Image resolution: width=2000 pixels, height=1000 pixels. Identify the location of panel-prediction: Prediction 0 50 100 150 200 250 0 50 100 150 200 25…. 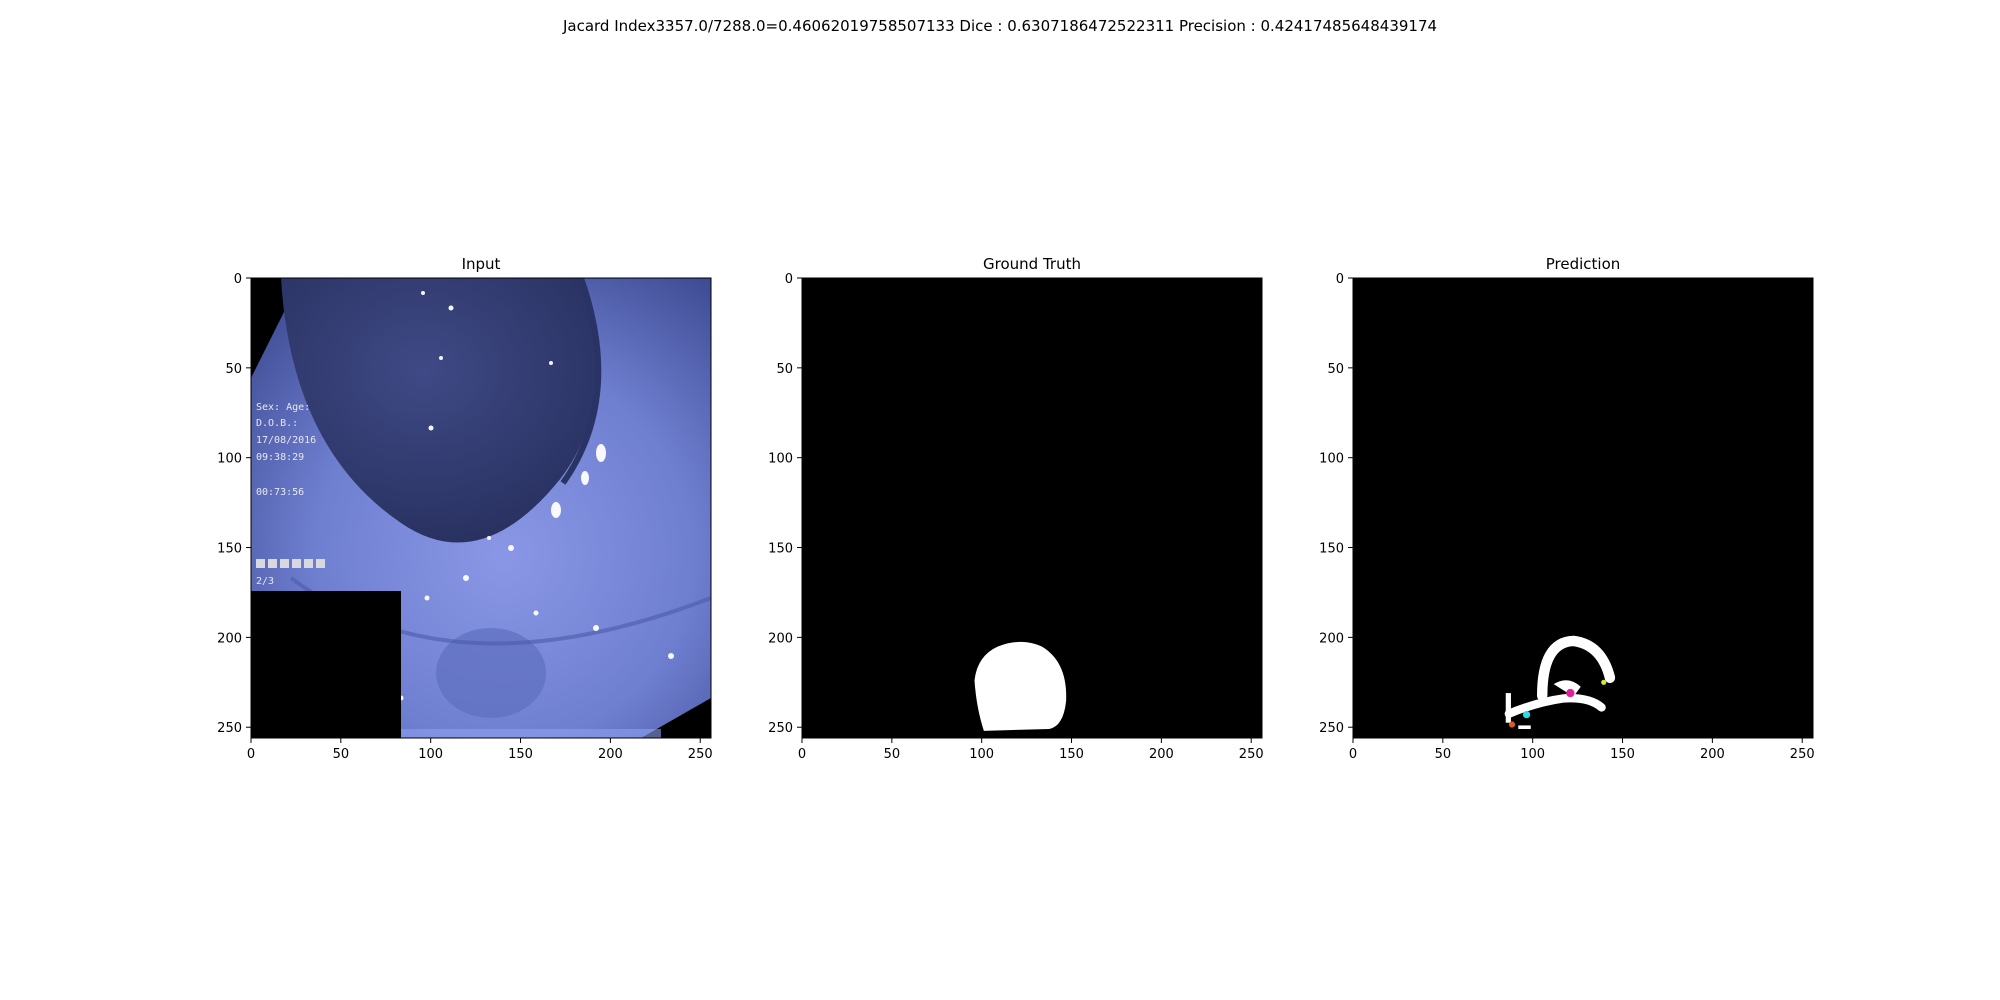
(1566, 508).